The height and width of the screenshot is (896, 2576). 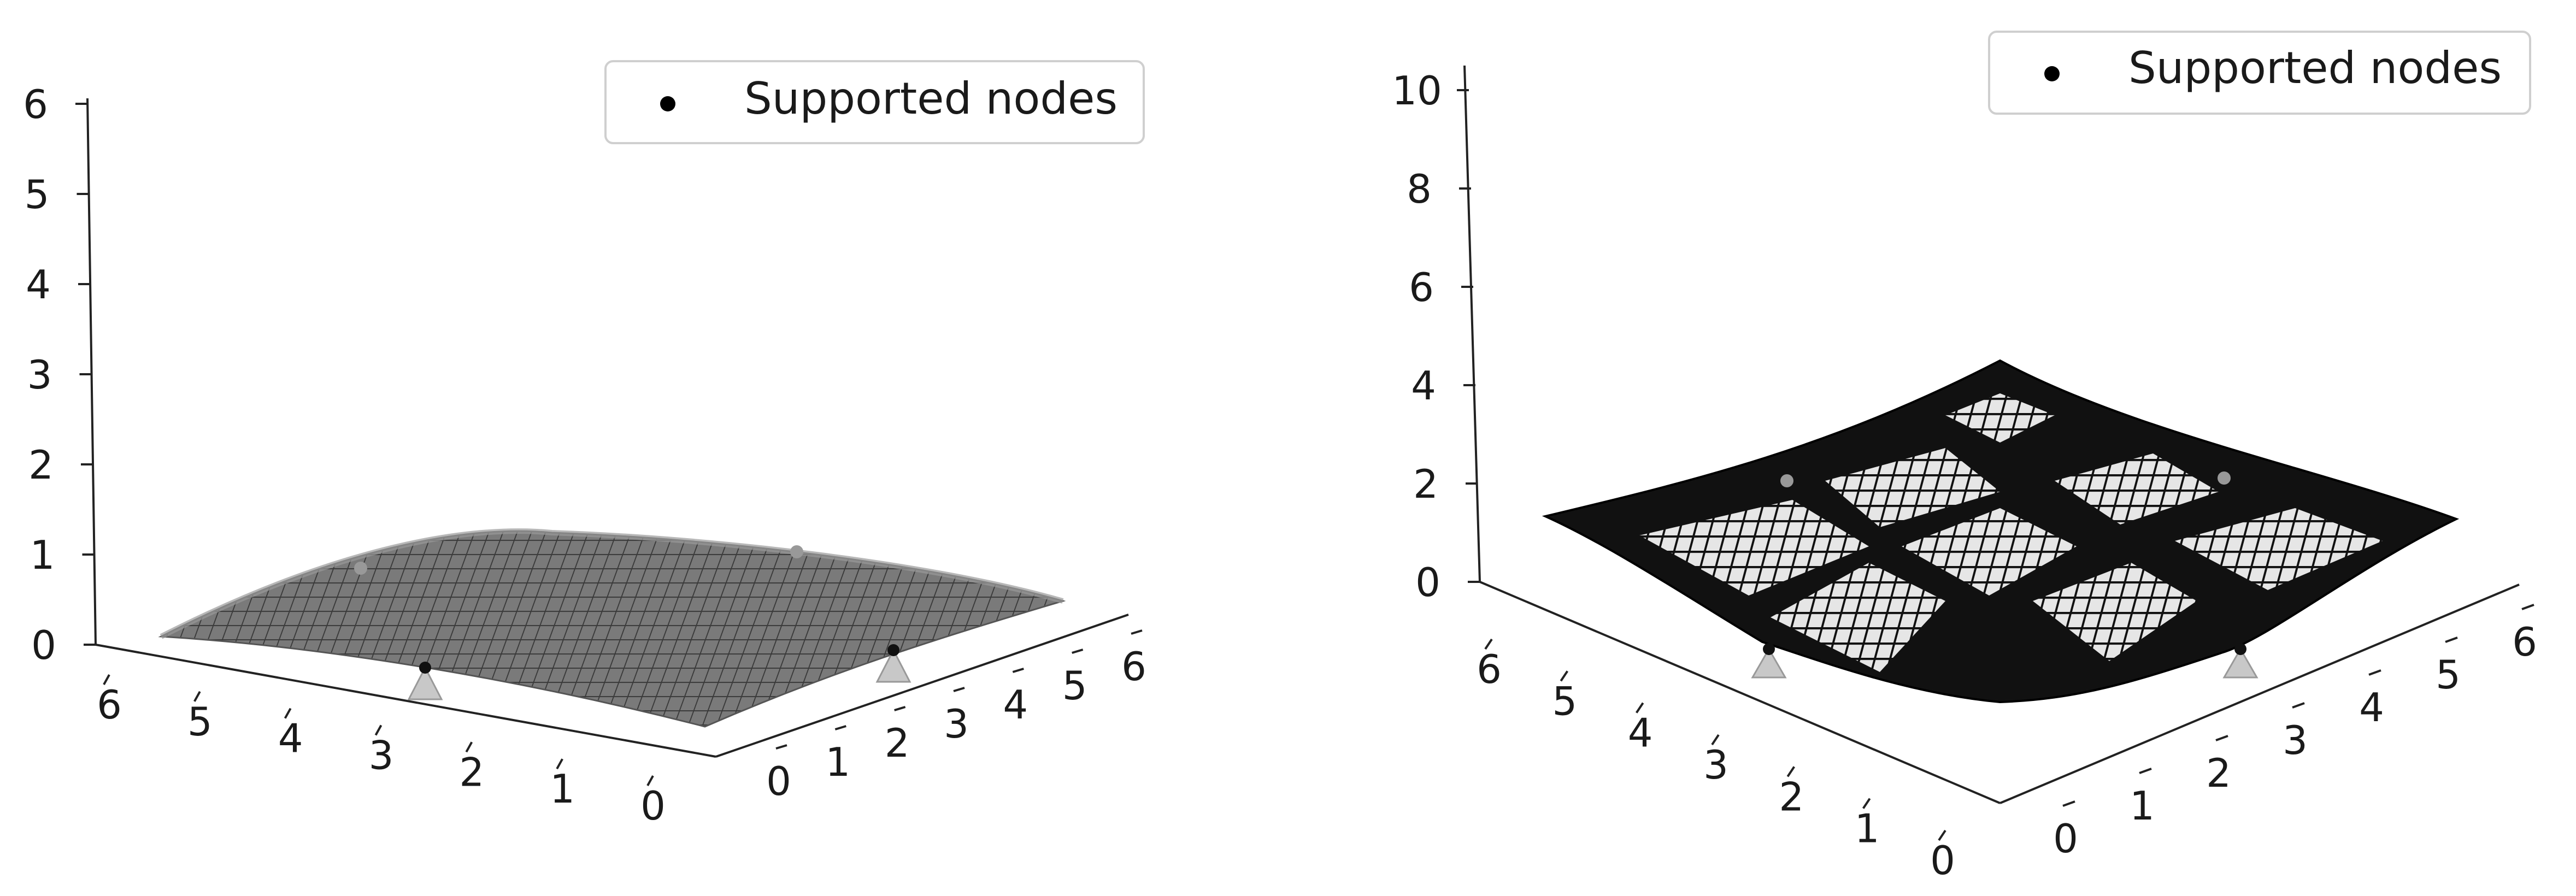 I want to click on surface-light-patches, so click(x=2011, y=532).